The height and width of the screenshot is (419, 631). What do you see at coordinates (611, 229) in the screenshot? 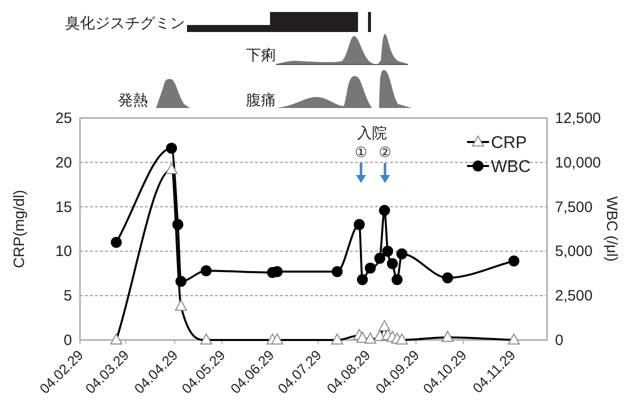
I see `y2-axis-title: WBC (/μl)` at bounding box center [611, 229].